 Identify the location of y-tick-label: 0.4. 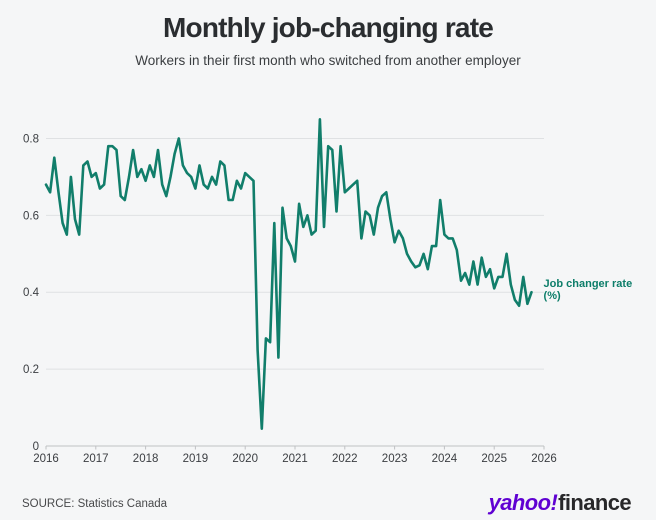
(31, 293).